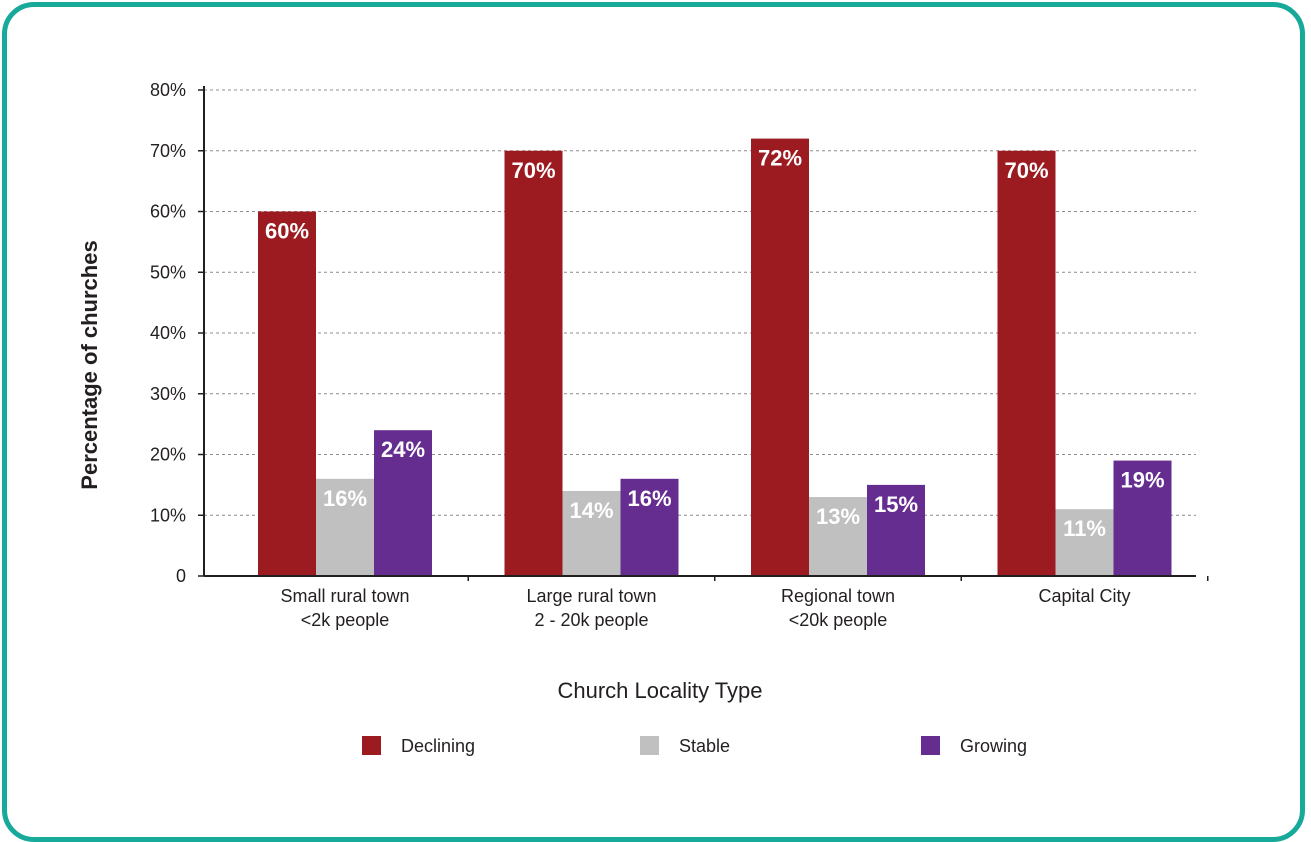  I want to click on legend-swatch-stable, so click(649, 745).